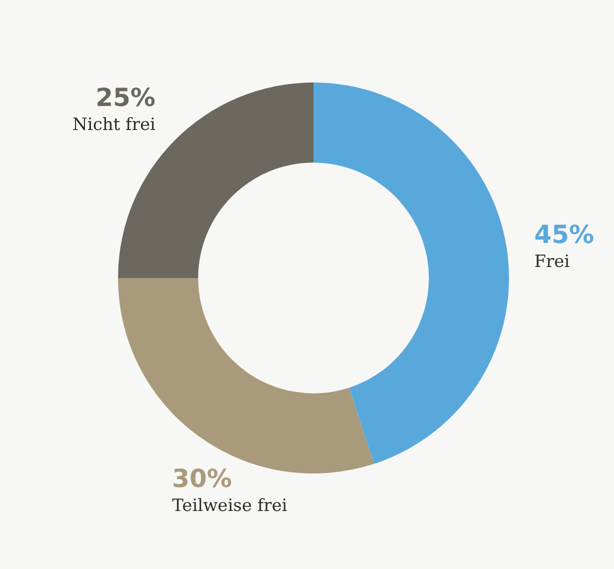  I want to click on data-label: 25%, so click(126, 97).